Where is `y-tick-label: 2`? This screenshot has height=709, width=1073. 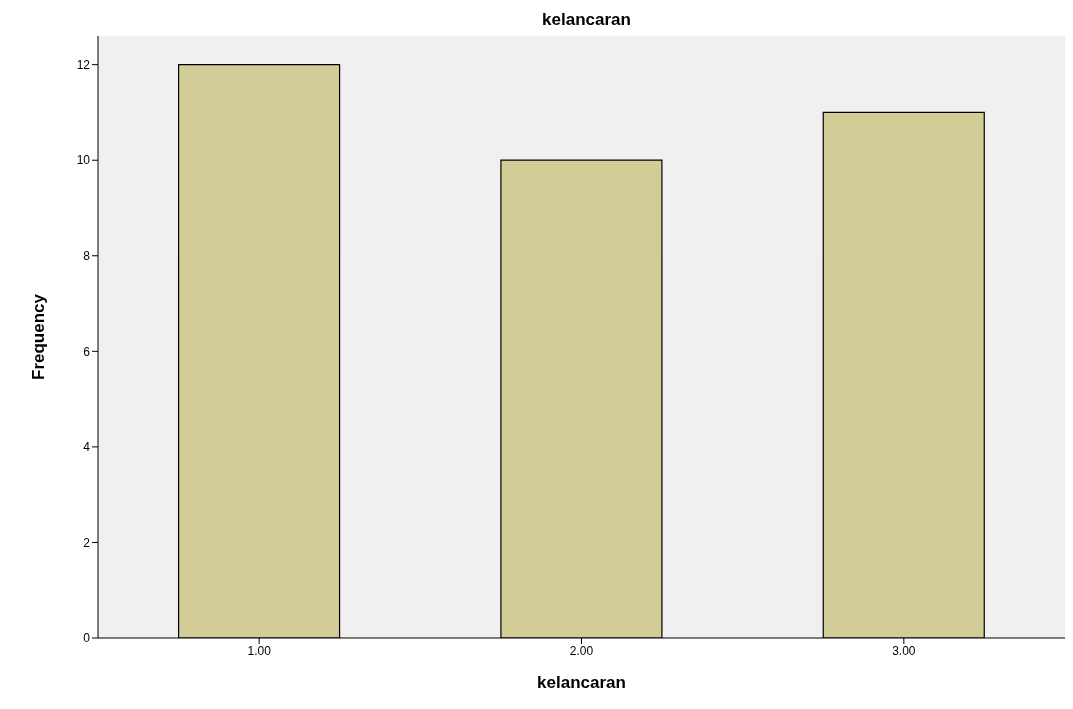 y-tick-label: 2 is located at coordinates (87, 542).